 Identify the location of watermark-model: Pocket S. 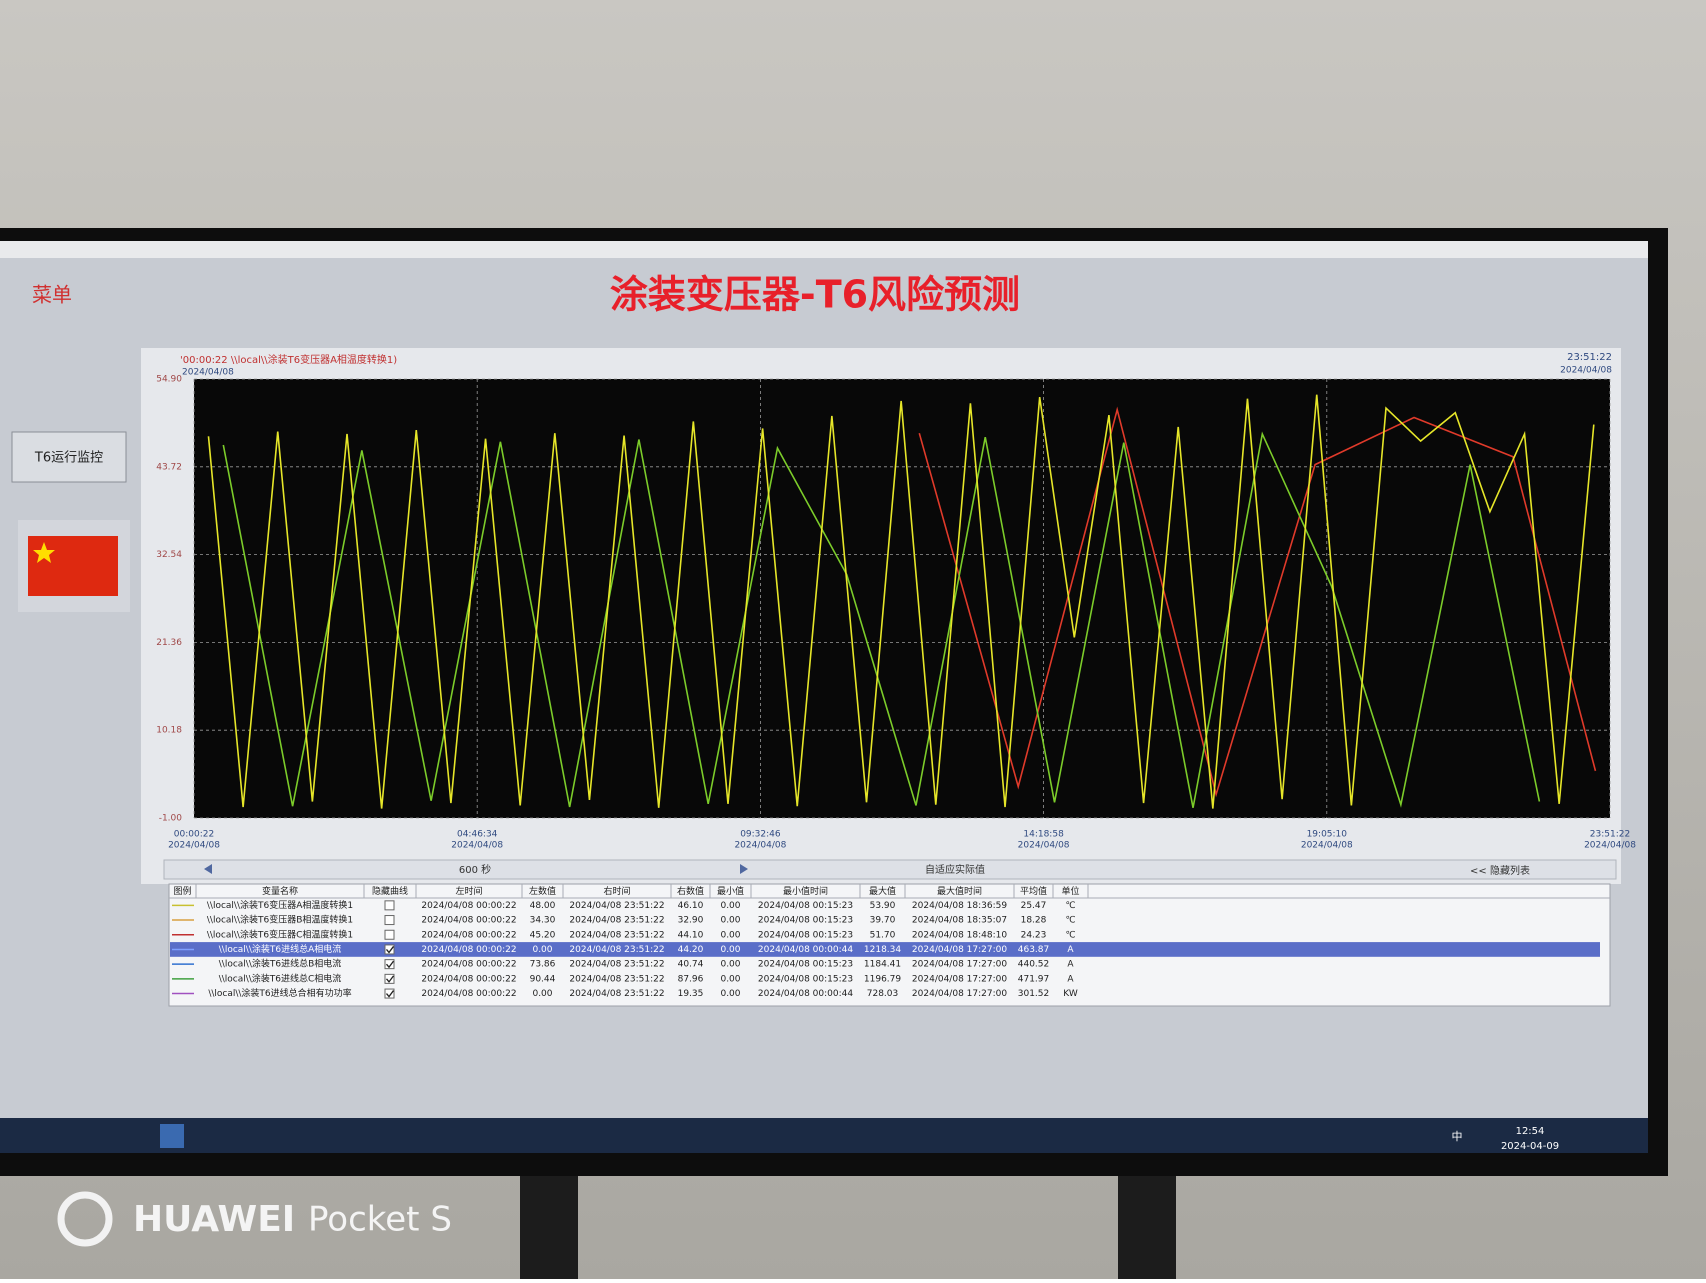
(380, 1220).